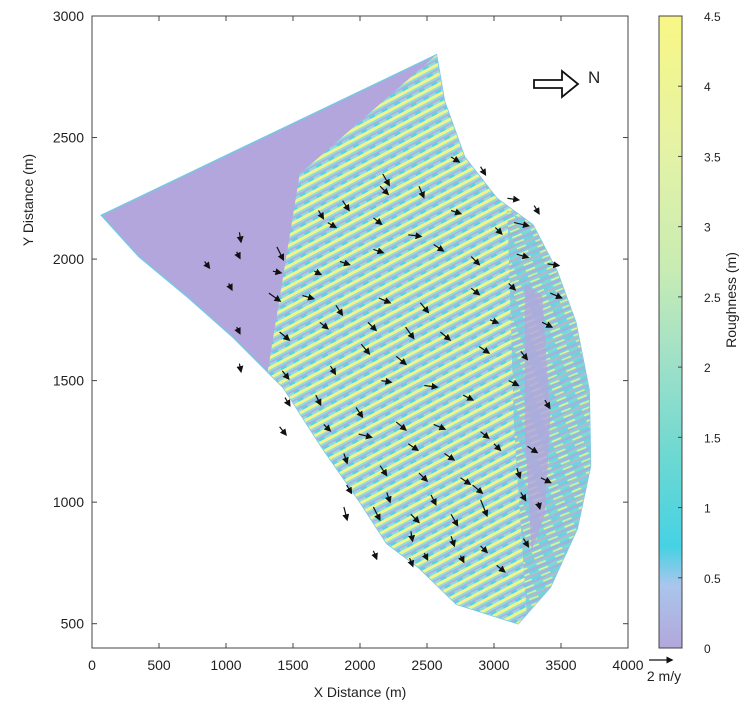 The height and width of the screenshot is (702, 739). I want to click on y-axis-label: Y Distance (m), so click(28, 200).